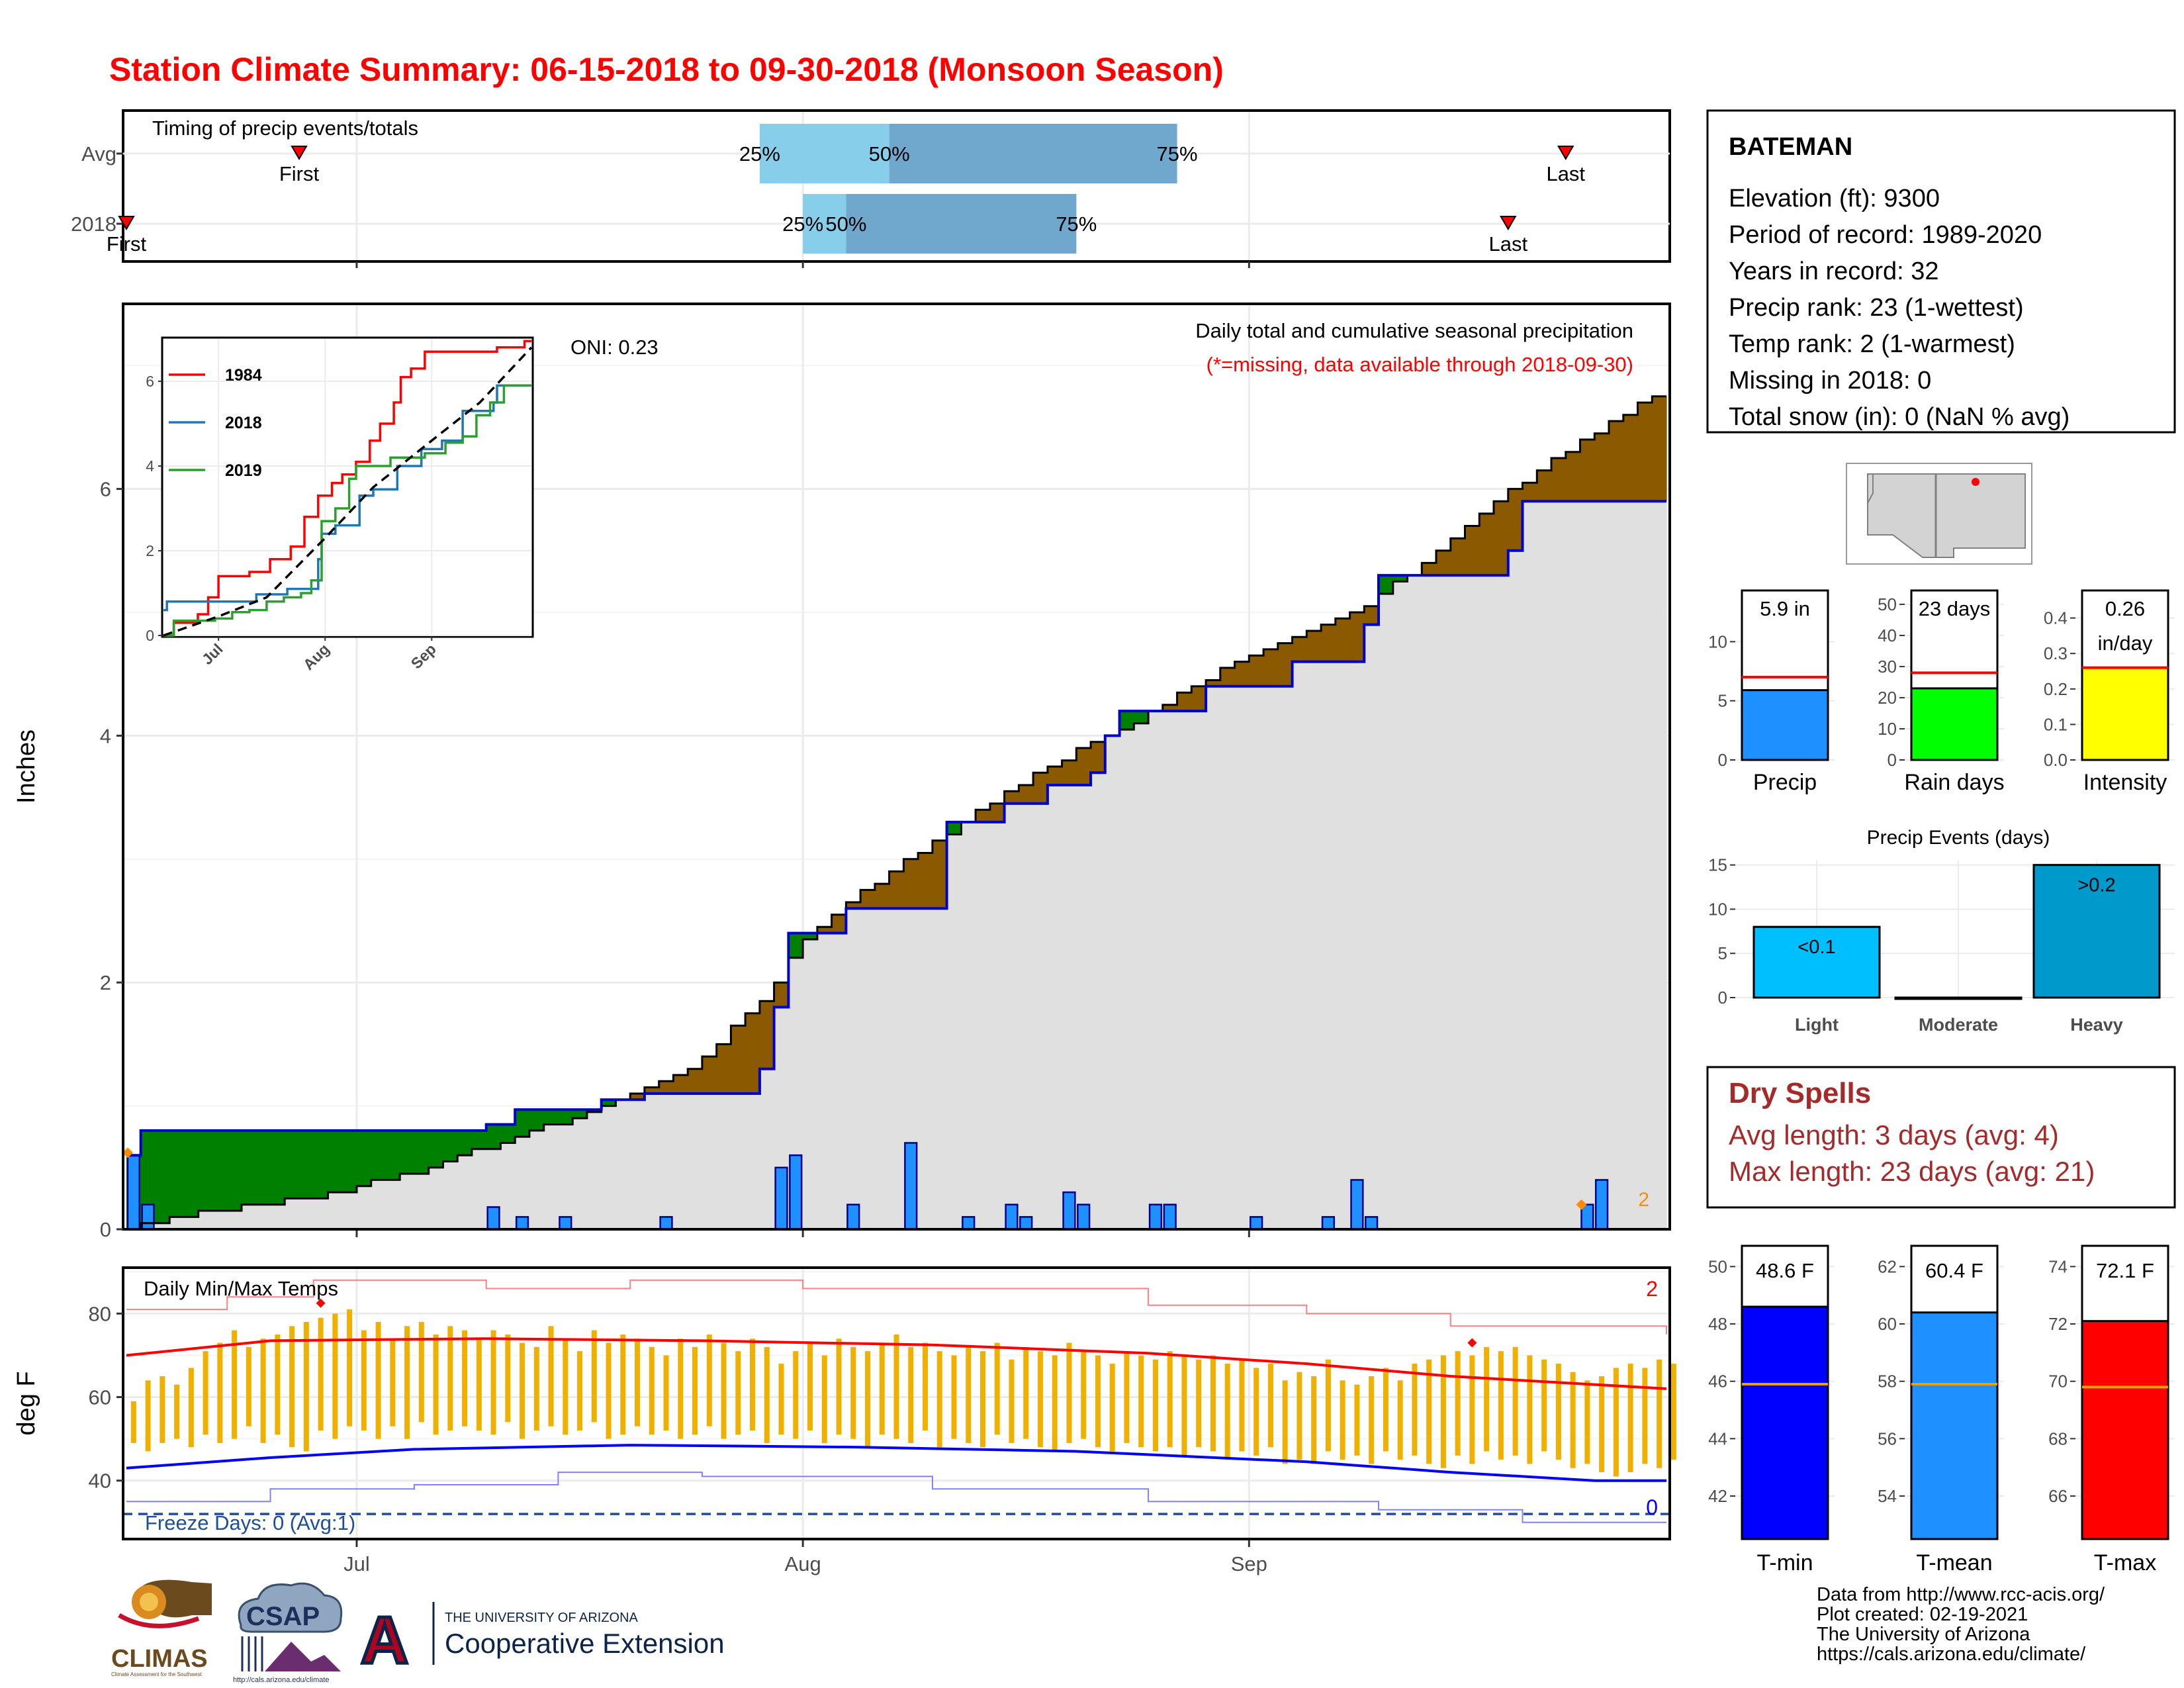 Image resolution: width=2184 pixels, height=1688 pixels. What do you see at coordinates (105, 982) in the screenshot?
I see `precip-ytick-label: 2` at bounding box center [105, 982].